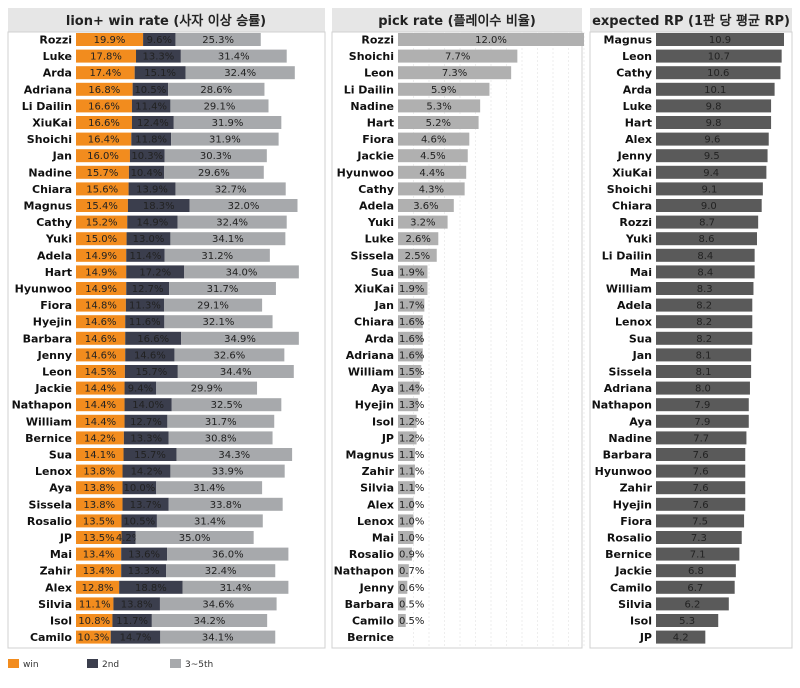  I want to click on legend-label: 2nd, so click(110, 665).